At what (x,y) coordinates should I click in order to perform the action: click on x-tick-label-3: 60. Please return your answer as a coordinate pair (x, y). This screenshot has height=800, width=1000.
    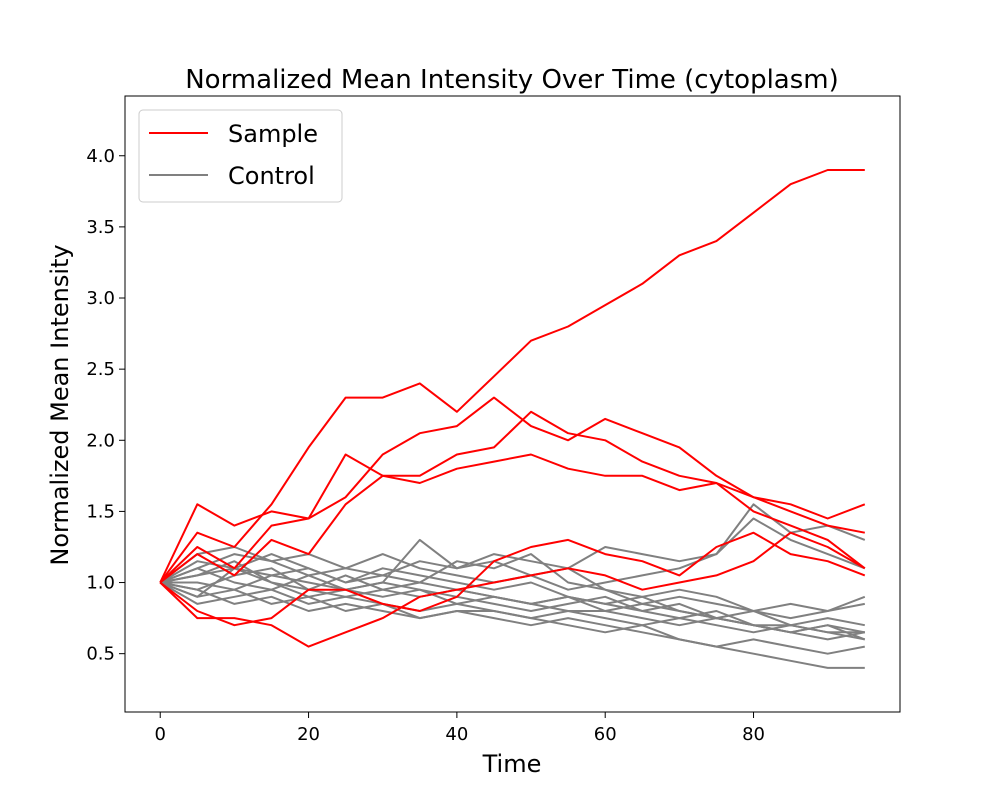
    Looking at the image, I should click on (605, 734).